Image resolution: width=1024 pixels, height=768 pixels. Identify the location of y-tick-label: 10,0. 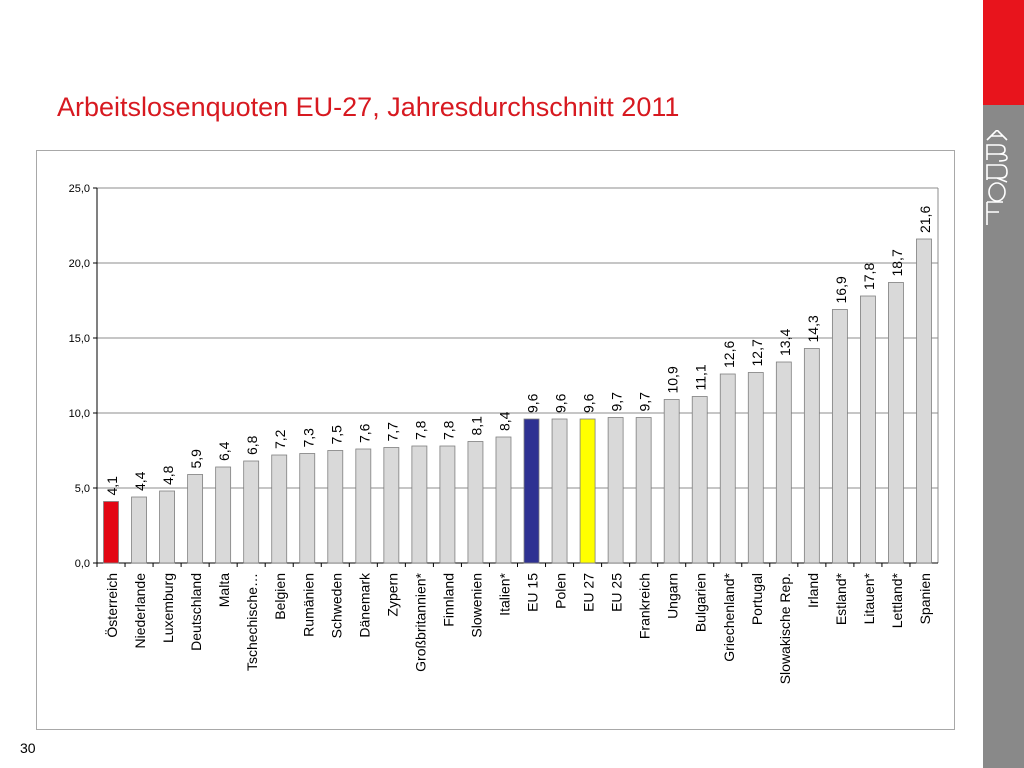
(79, 414).